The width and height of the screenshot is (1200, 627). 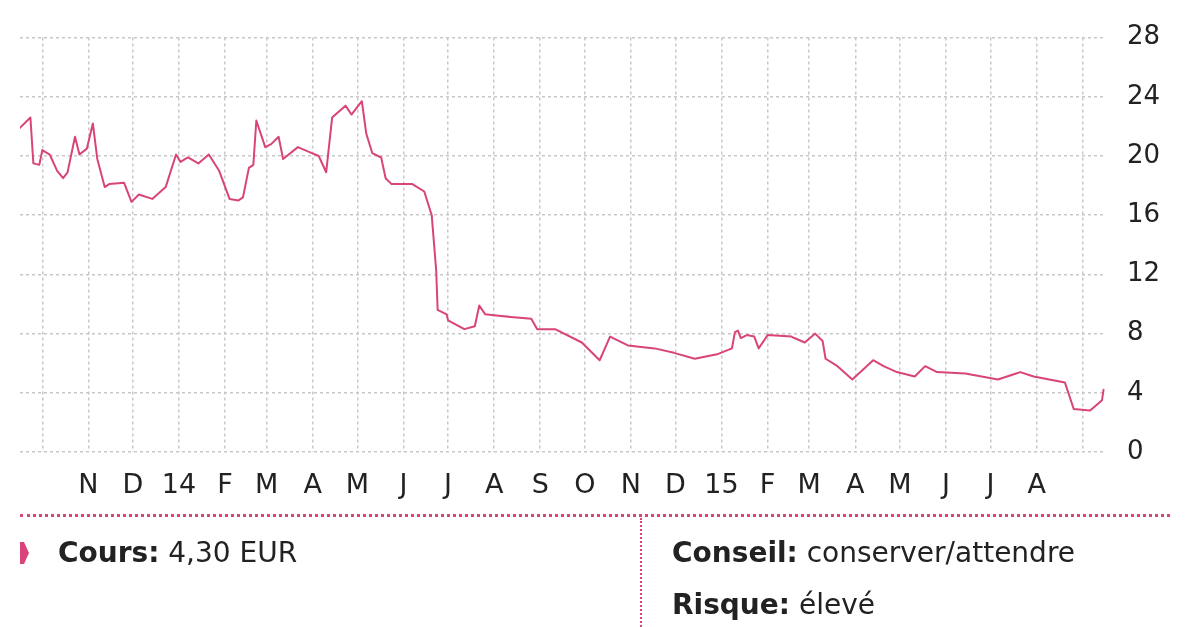 What do you see at coordinates (773, 605) in the screenshot?
I see `text: Risque: élevé` at bounding box center [773, 605].